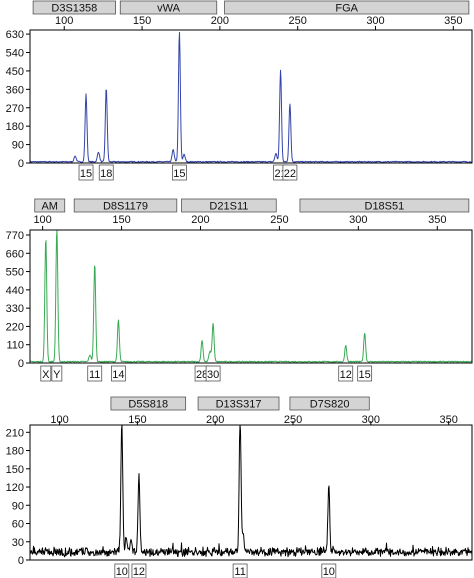 This screenshot has width=474, height=578. I want to click on allele-label: 22, so click(290, 174).